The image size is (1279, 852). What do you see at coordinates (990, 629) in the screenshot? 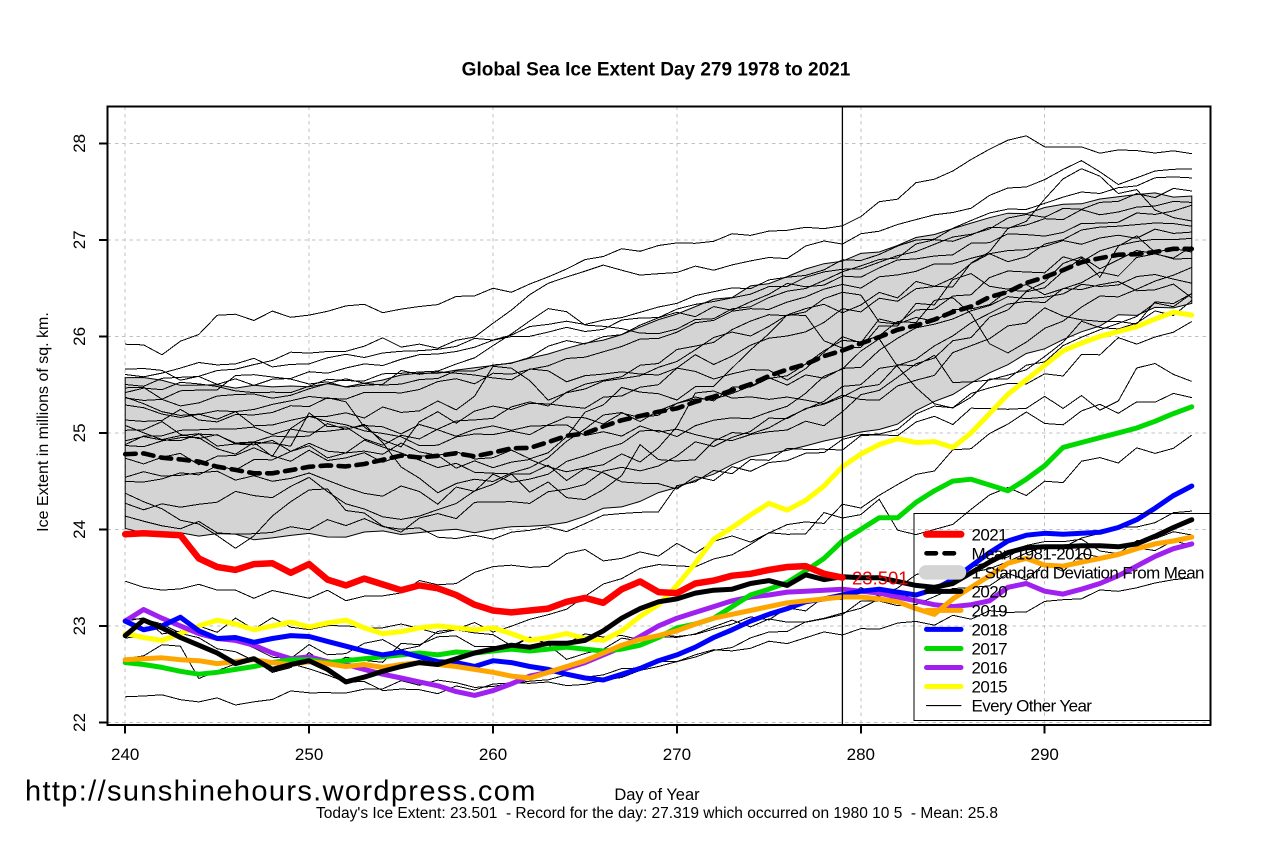
I see `svg-text: 2018` at bounding box center [990, 629].